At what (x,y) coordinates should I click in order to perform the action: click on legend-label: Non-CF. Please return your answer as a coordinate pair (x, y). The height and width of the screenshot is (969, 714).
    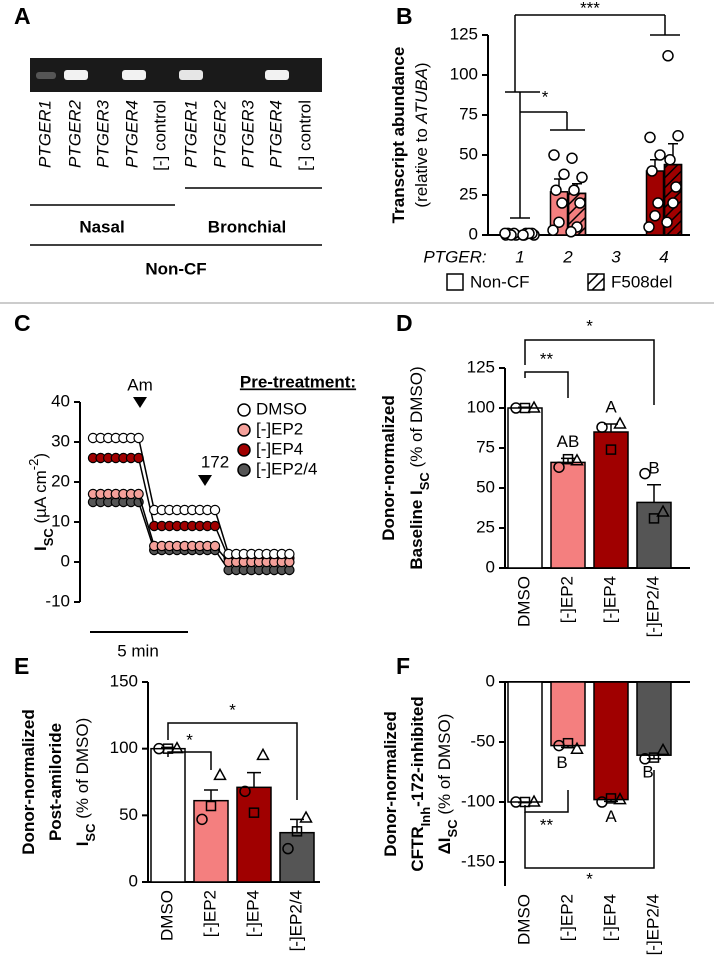
    Looking at the image, I should click on (500, 281).